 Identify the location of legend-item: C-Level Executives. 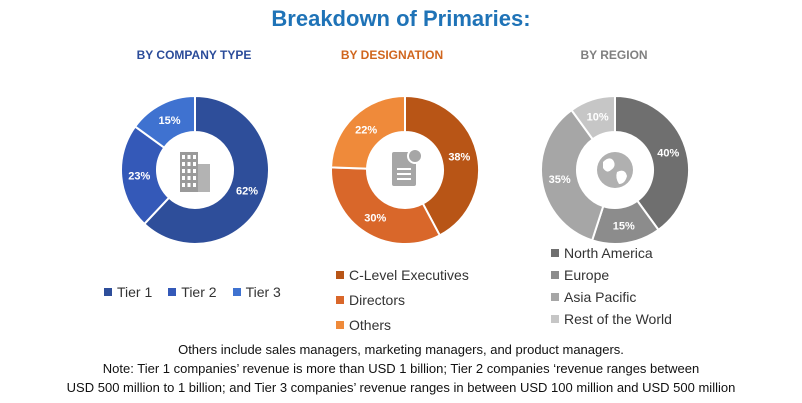
(402, 275).